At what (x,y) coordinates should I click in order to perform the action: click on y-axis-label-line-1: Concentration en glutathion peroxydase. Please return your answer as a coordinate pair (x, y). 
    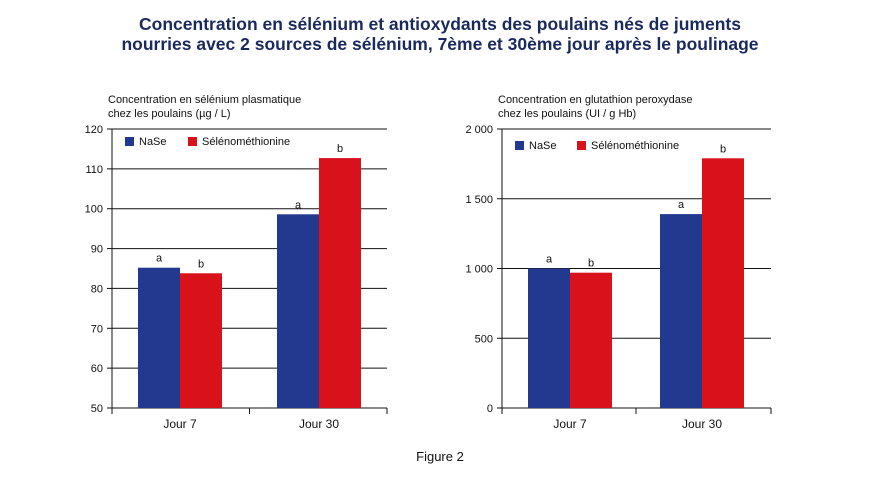
    Looking at the image, I should click on (595, 100).